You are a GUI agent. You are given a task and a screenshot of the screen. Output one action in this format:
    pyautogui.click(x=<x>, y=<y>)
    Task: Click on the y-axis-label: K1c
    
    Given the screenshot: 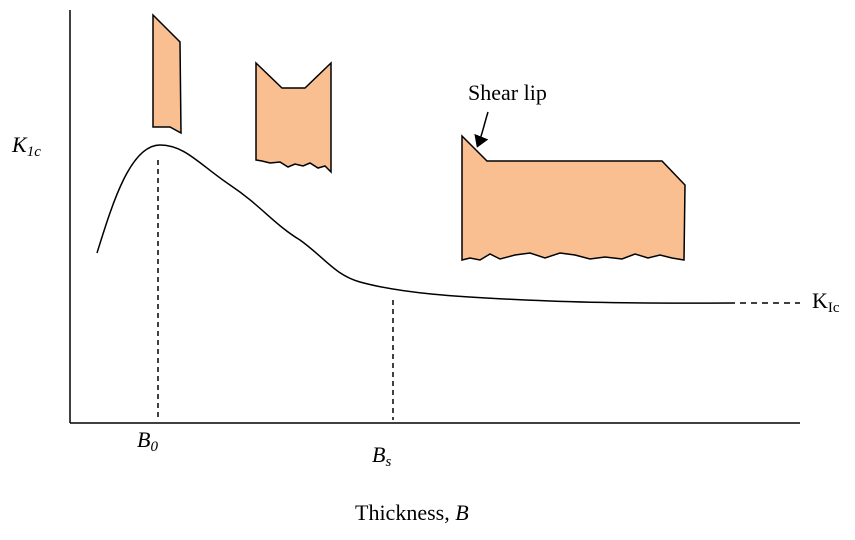 What is the action you would take?
    pyautogui.click(x=26, y=146)
    